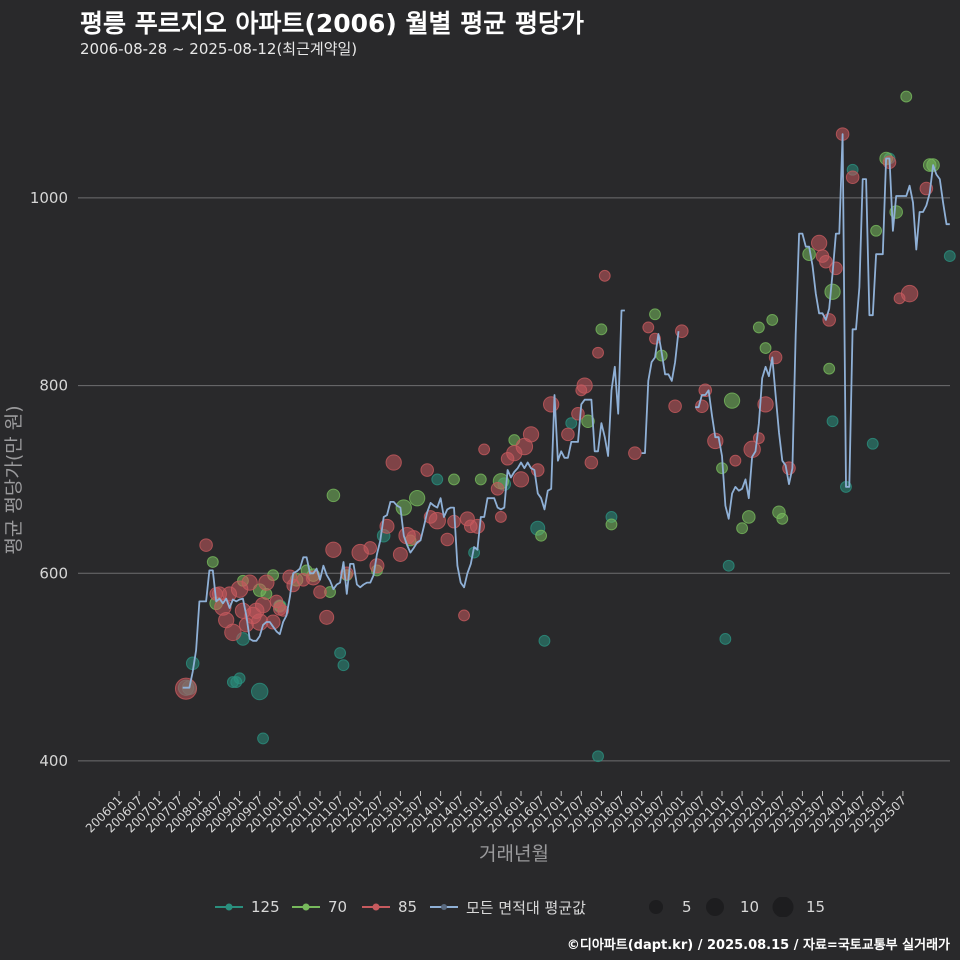 The width and height of the screenshot is (960, 960). Describe the element at coordinates (219, 49) in the screenshot. I see `chart-subtitle: 2006-08-28 ~ 2025-08-12(최근계약일)` at that location.